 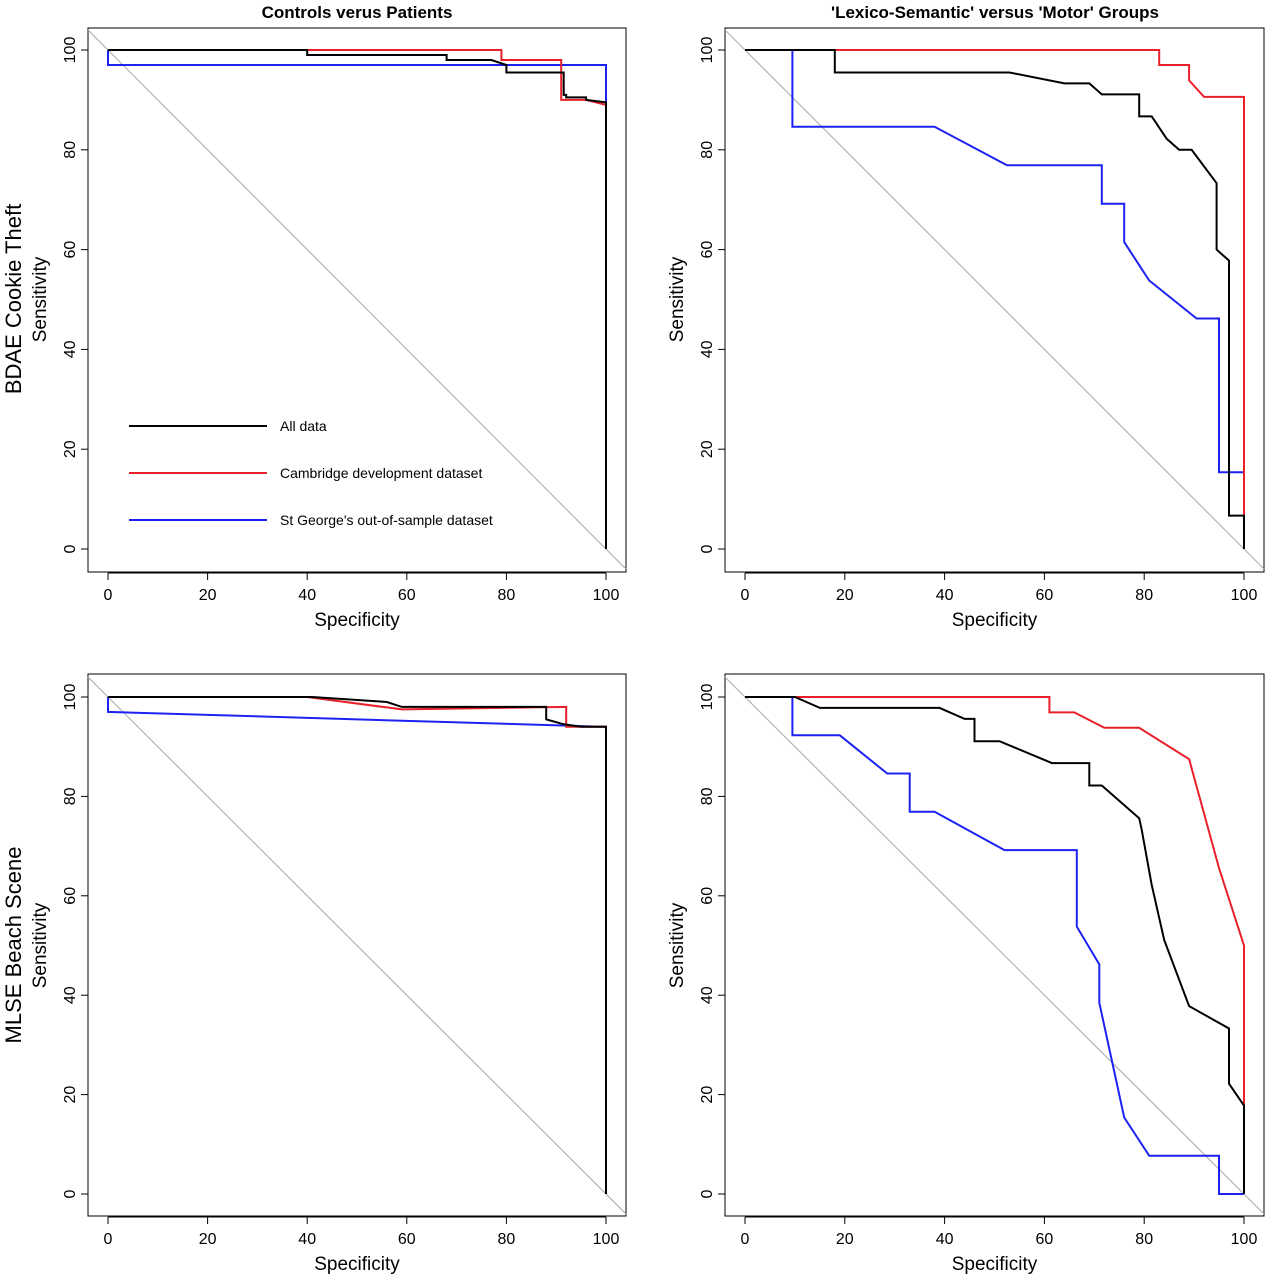 I want to click on row-label-mlse-beach-scene: MLSE Beach Scene, so click(x=13, y=945).